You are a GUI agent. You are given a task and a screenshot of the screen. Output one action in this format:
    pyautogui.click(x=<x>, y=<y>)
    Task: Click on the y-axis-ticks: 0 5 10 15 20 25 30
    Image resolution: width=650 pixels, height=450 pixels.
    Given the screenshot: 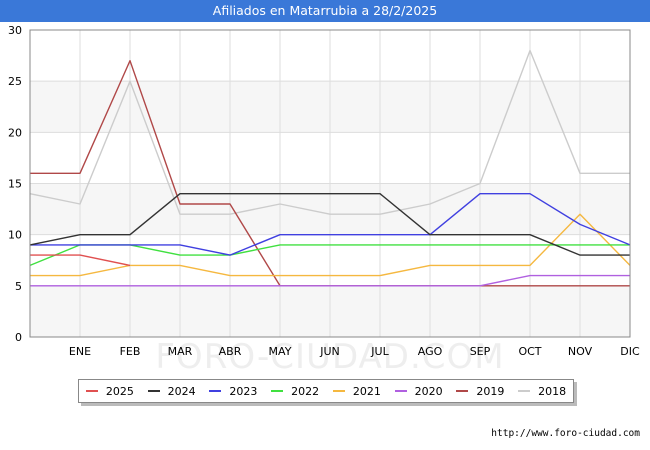 What is the action you would take?
    pyautogui.click(x=15, y=184)
    